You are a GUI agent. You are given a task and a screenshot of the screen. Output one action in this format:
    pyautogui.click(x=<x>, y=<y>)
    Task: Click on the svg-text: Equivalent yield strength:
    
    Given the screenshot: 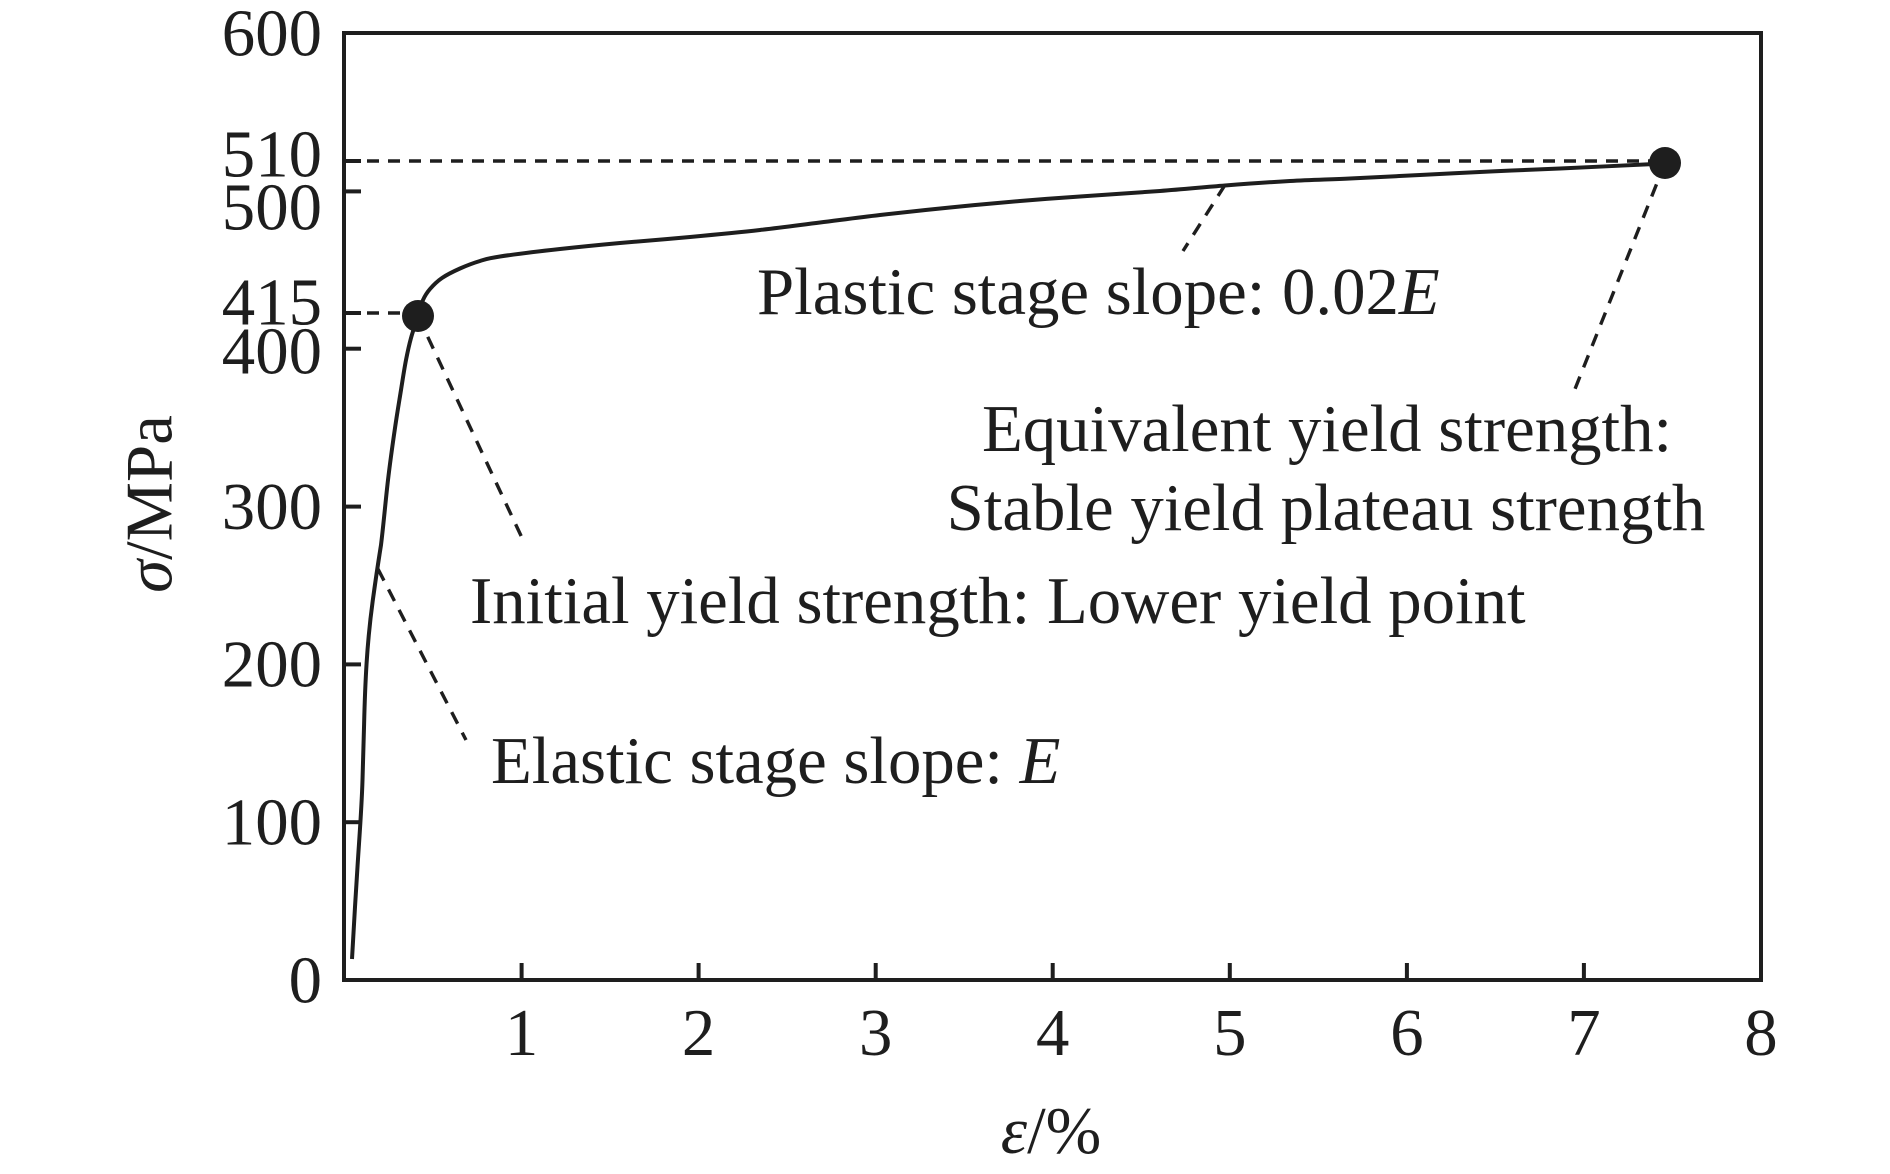 What is the action you would take?
    pyautogui.click(x=1327, y=429)
    